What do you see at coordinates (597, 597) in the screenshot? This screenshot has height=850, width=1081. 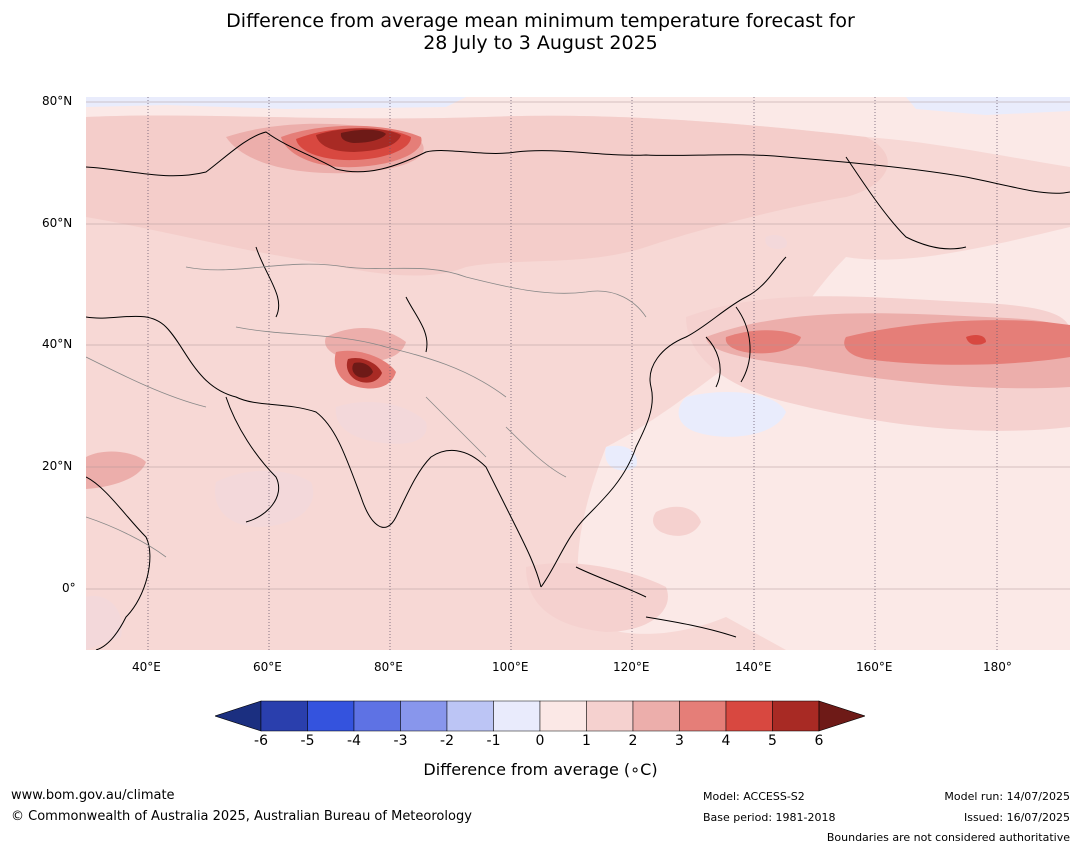 I see `warm-anomaly-maritime-continent` at bounding box center [597, 597].